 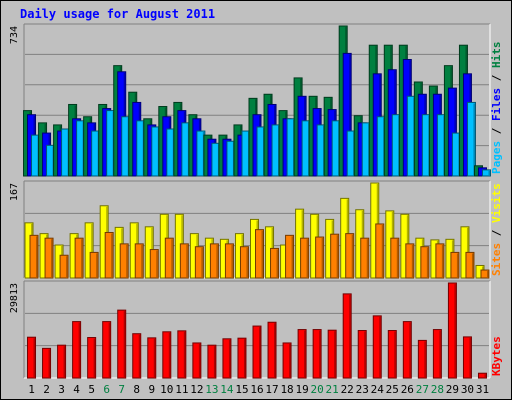 I want to click on x-tick-label: 8, so click(x=136, y=389).